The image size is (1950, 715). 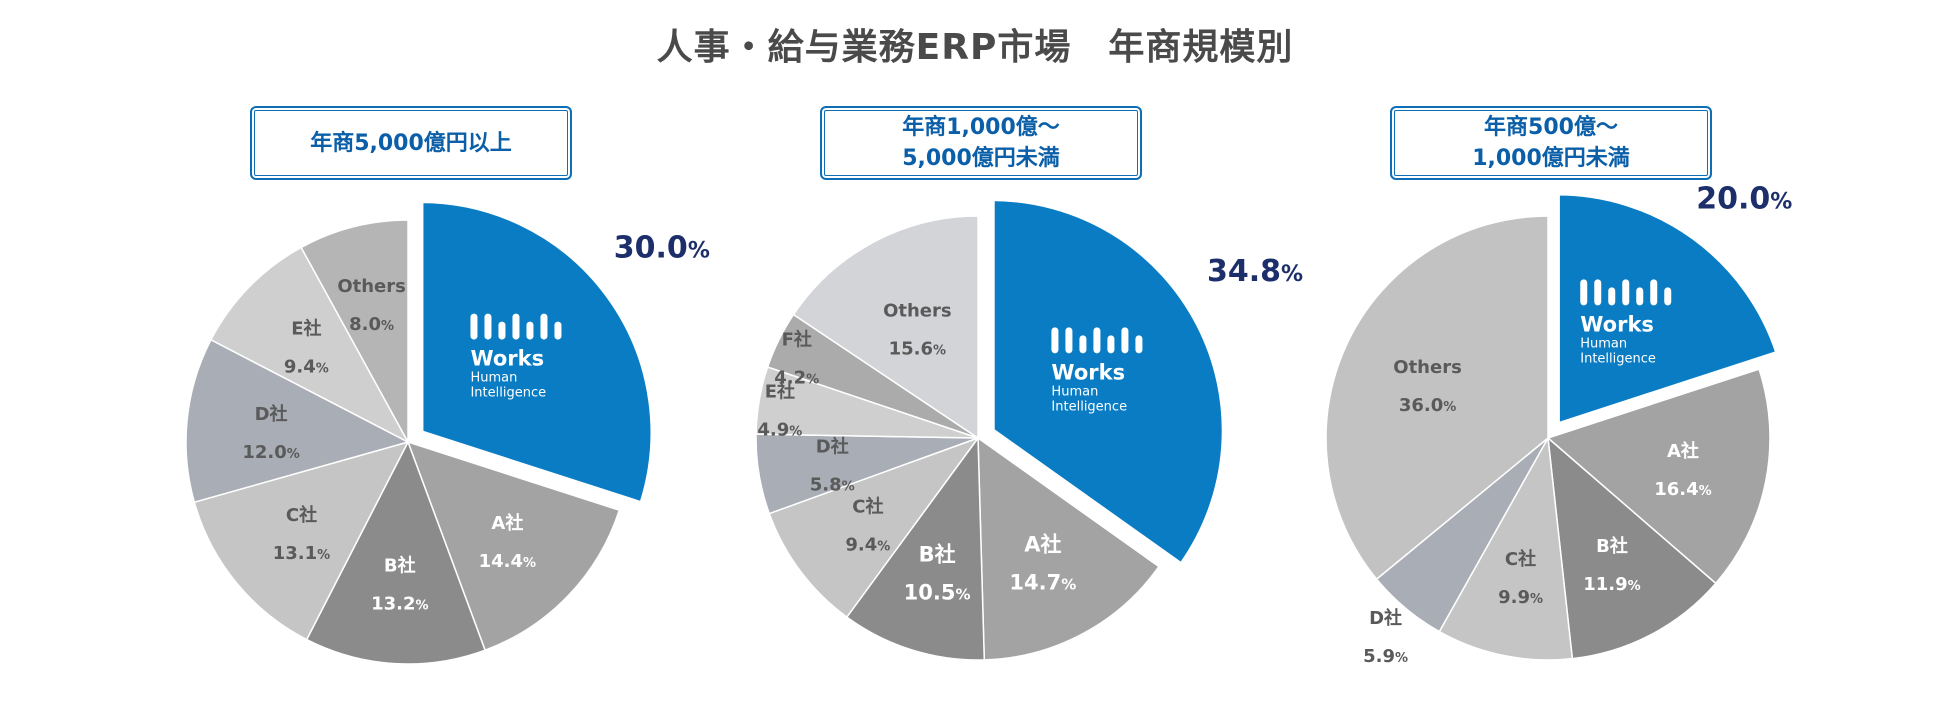 I want to click on slice-percent-label: 14.4%, so click(x=507, y=561).